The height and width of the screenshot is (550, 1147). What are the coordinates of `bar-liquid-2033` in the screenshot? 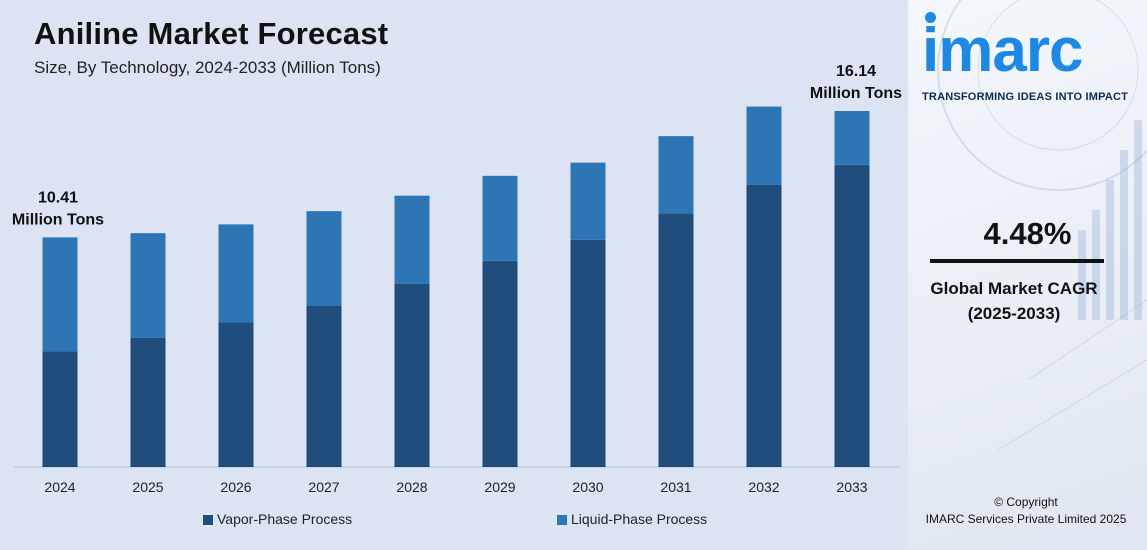 It's located at (852, 138).